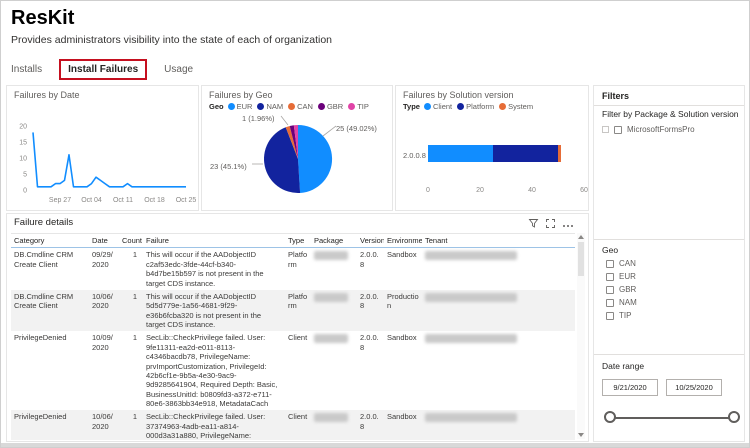  I want to click on slider-track, so click(672, 418).